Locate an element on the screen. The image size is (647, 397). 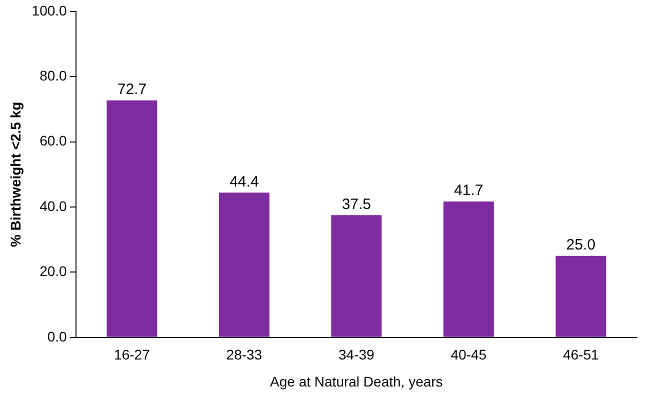
x-tick-label: 34-39 is located at coordinates (356, 354).